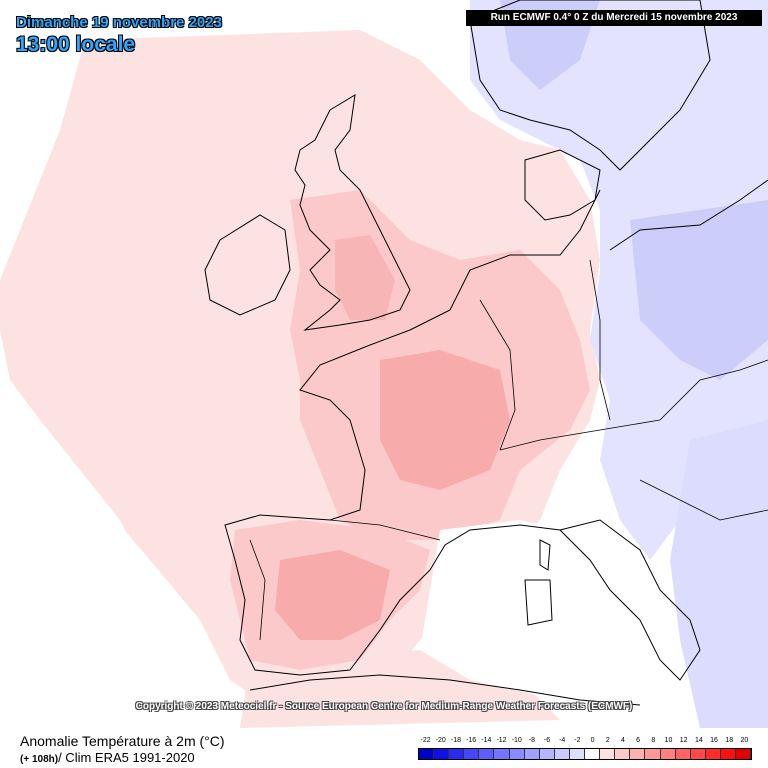  Describe the element at coordinates (562, 185) in the screenshot. I see `coast-denmark` at that location.